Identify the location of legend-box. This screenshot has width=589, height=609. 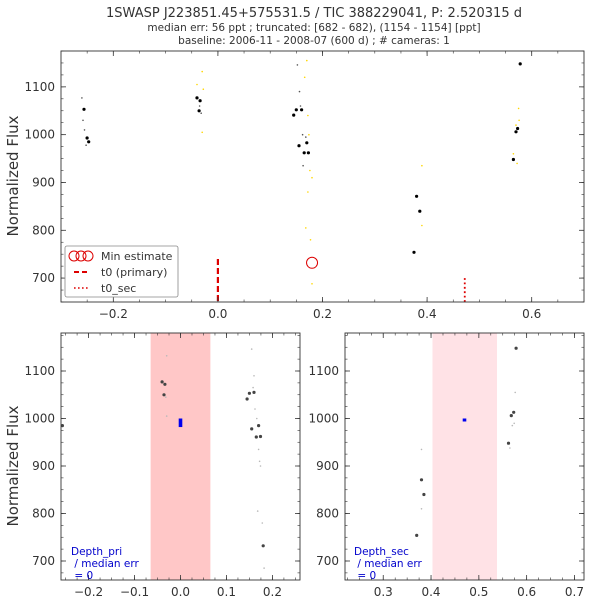
(121, 271).